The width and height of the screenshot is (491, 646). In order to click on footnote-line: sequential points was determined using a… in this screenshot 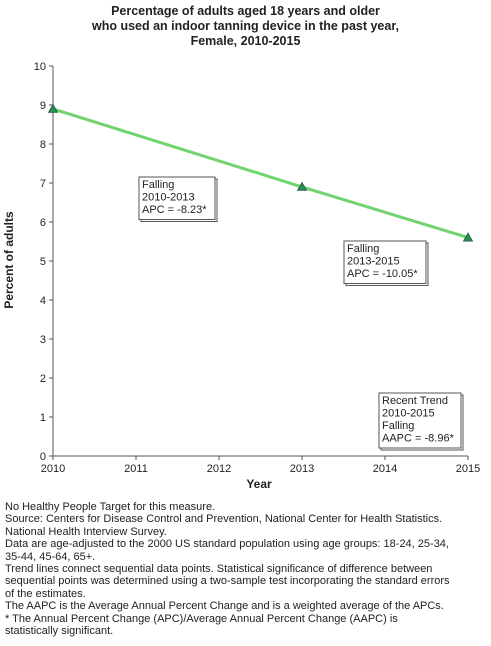, I will do `click(227, 581)`.